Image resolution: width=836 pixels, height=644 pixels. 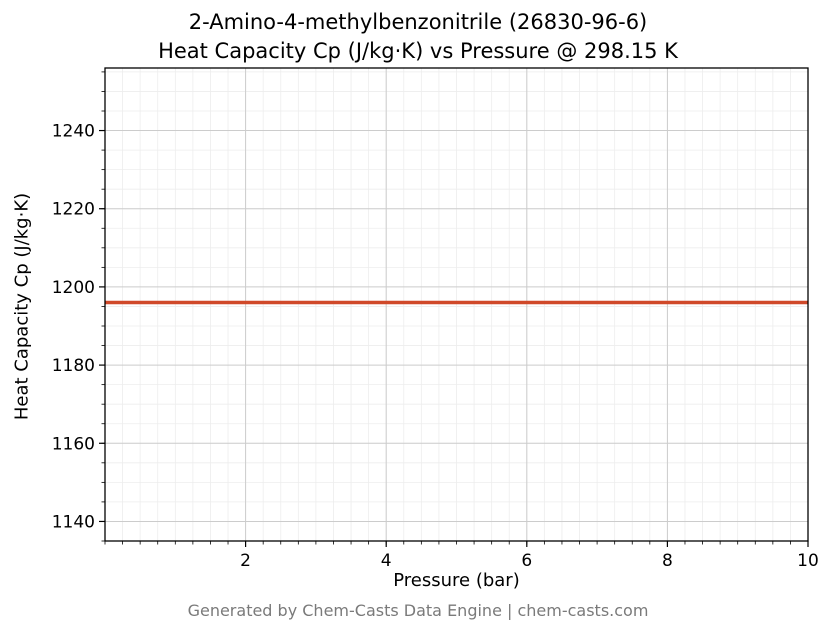 I want to click on tick-label: 1140, so click(x=73, y=522).